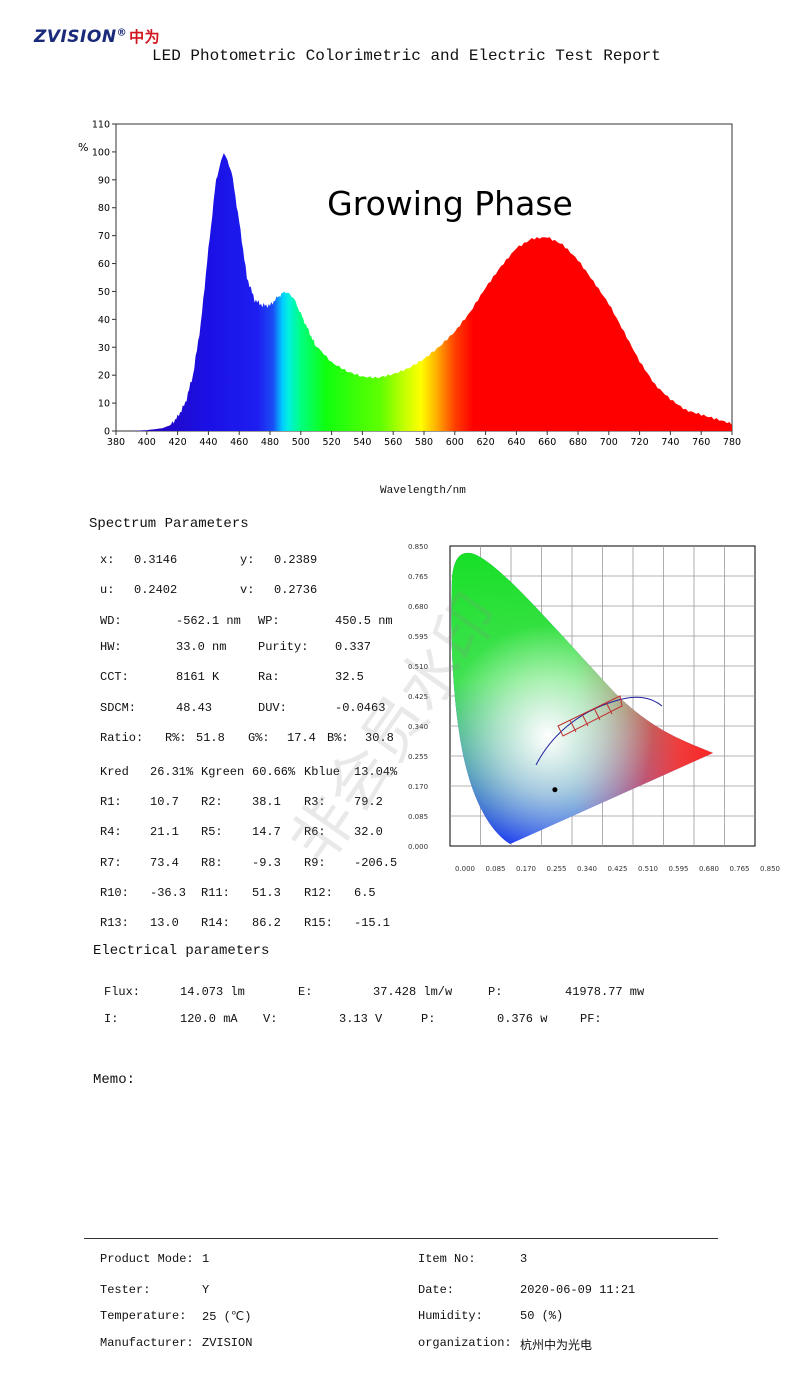 This screenshot has width=794, height=1398. What do you see at coordinates (368, 802) in the screenshot?
I see `cri-value: 79.2` at bounding box center [368, 802].